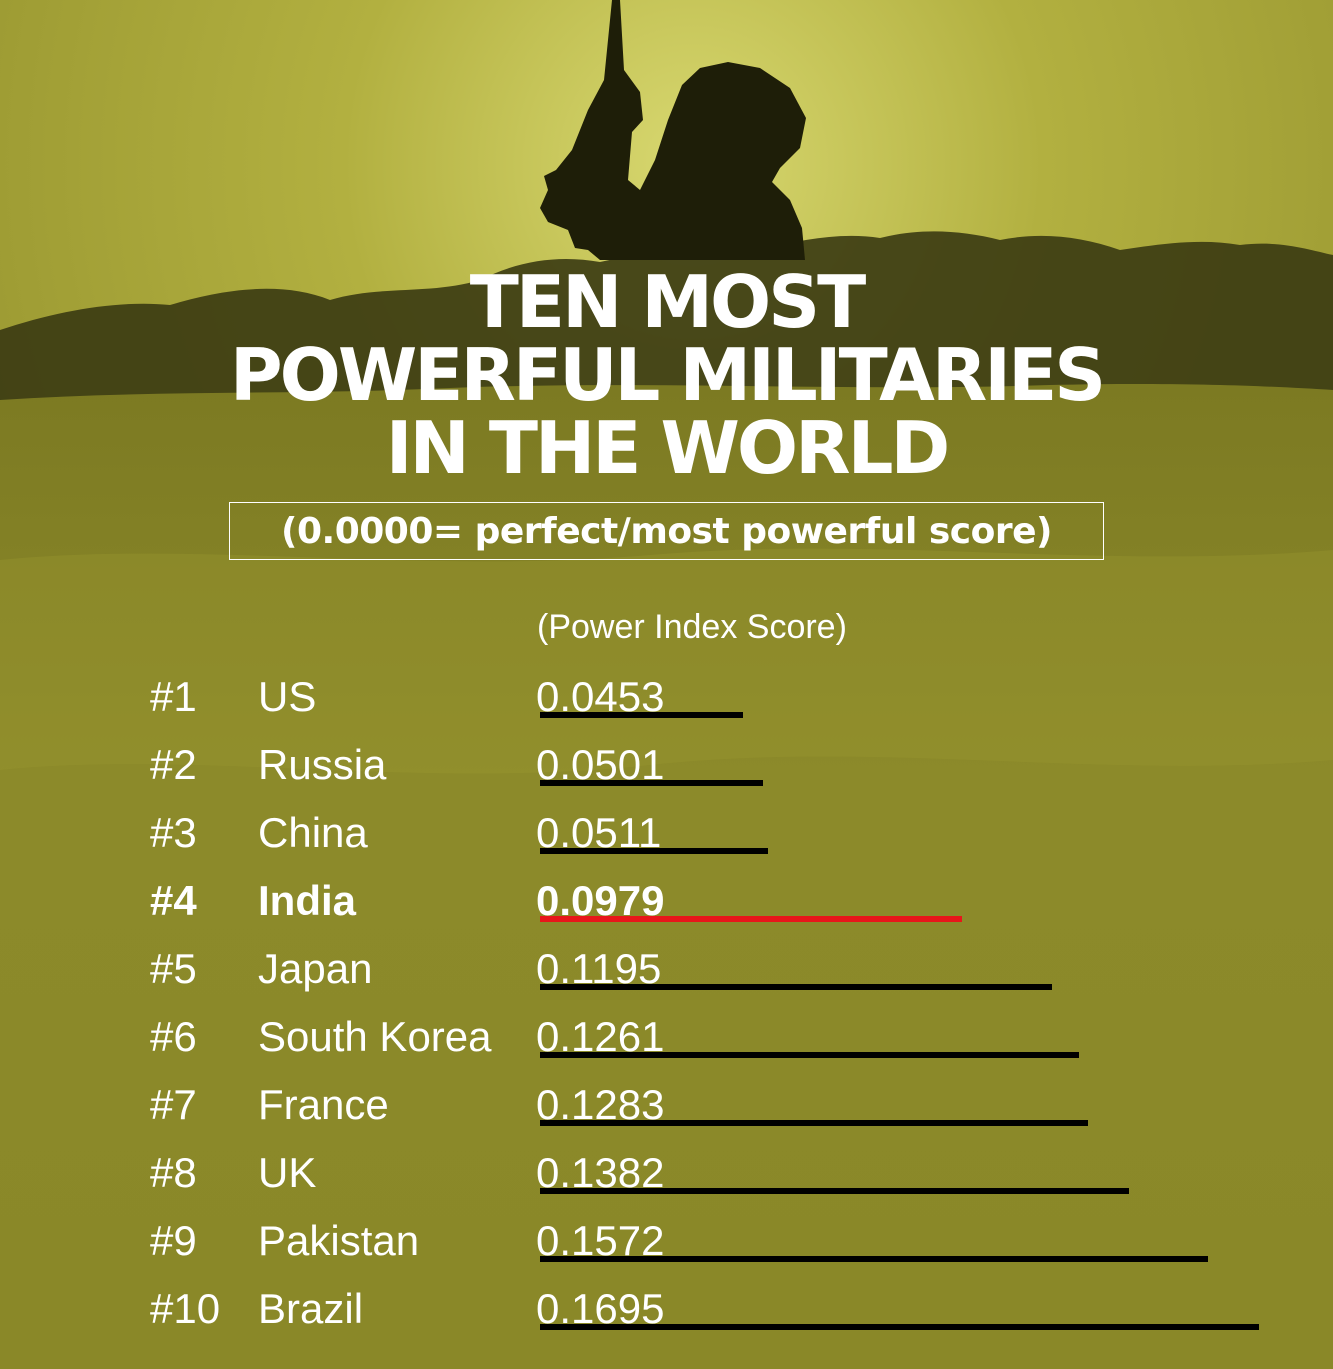 The width and height of the screenshot is (1333, 1369). What do you see at coordinates (600, 1308) in the screenshot?
I see `score-label: 0.1695` at bounding box center [600, 1308].